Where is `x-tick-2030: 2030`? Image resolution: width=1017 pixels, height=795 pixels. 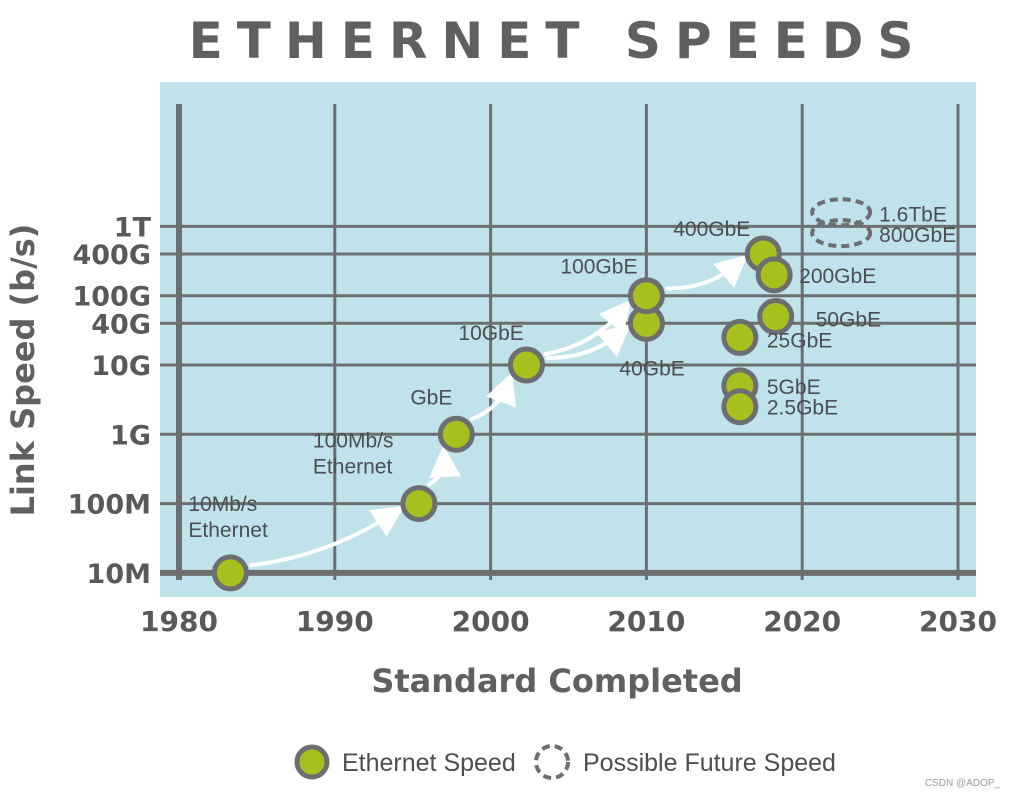 x-tick-2030: 2030 is located at coordinates (958, 621).